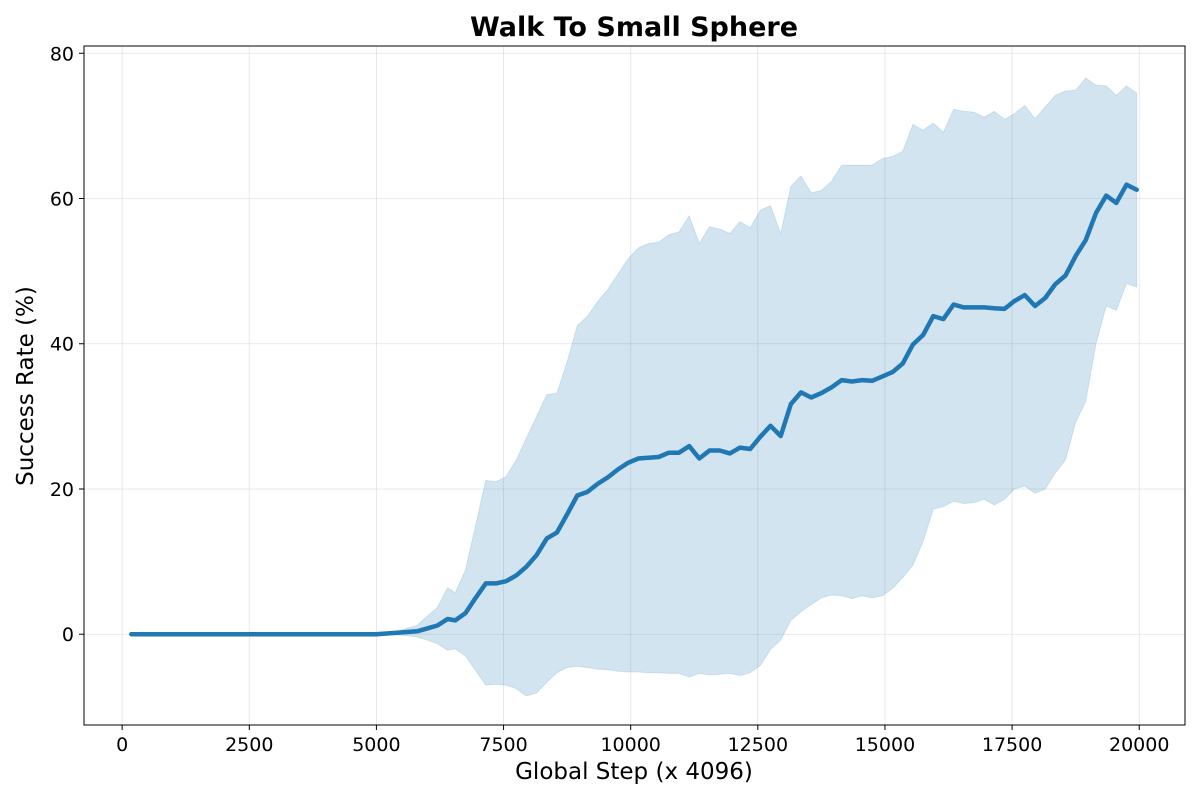  Describe the element at coordinates (62, 490) in the screenshot. I see `y-tick-label: 20` at that location.